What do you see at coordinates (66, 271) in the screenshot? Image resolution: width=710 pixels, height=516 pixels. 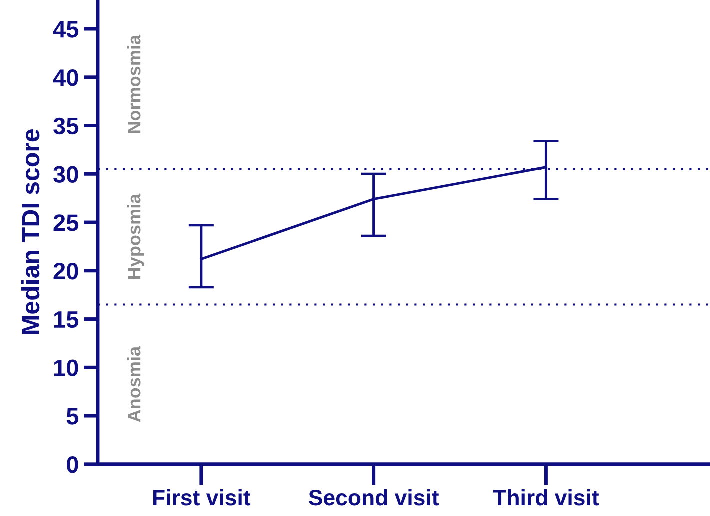 I see `y-tick-label: 20` at bounding box center [66, 271].